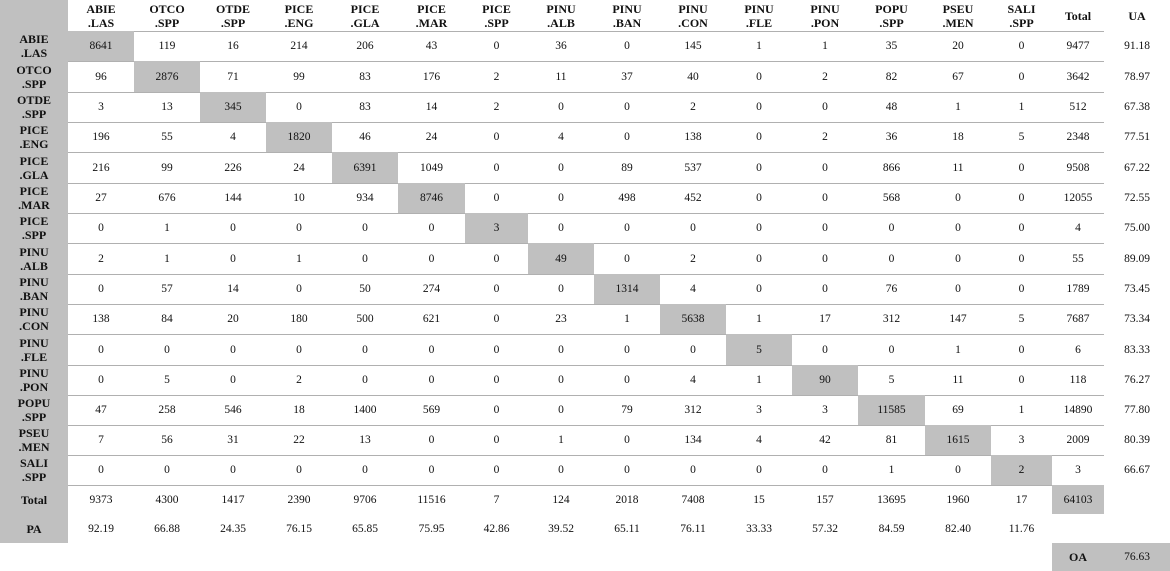 The image size is (1170, 571). What do you see at coordinates (34, 528) in the screenshot?
I see `row-header: PA` at bounding box center [34, 528].